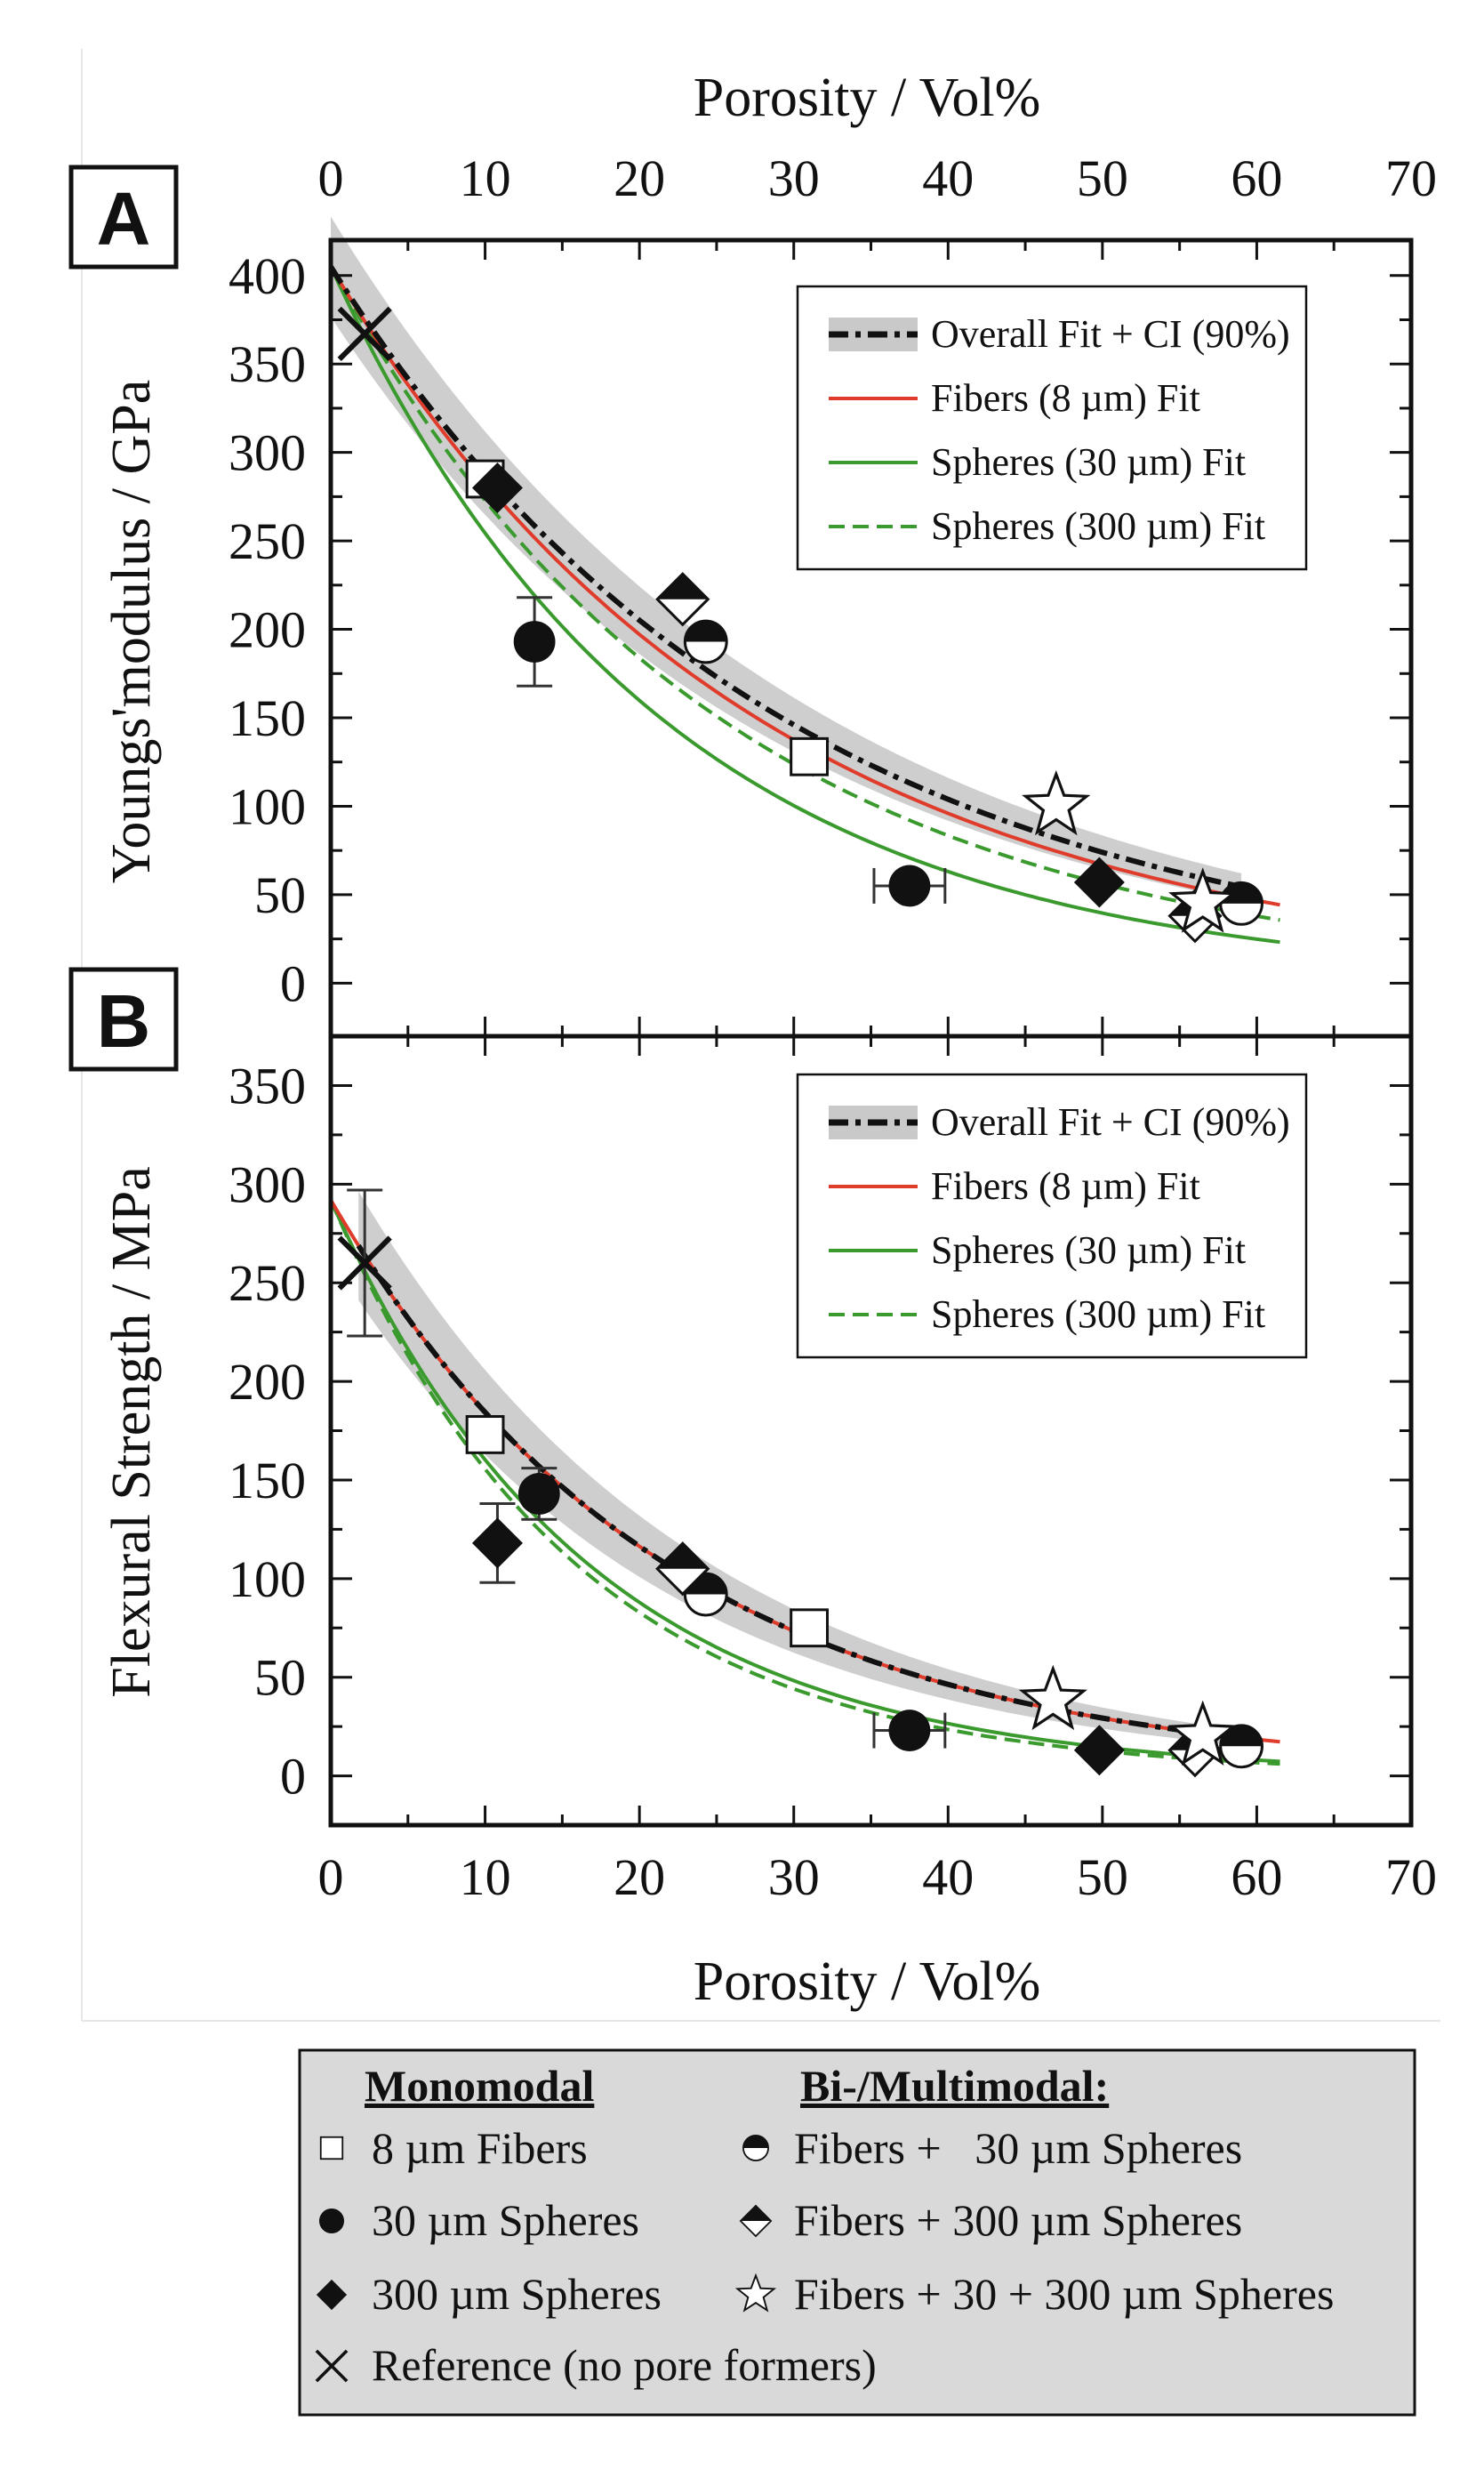 Image resolution: width=1484 pixels, height=2470 pixels. What do you see at coordinates (1411, 178) in the screenshot?
I see `x-top-tick-label: 70` at bounding box center [1411, 178].